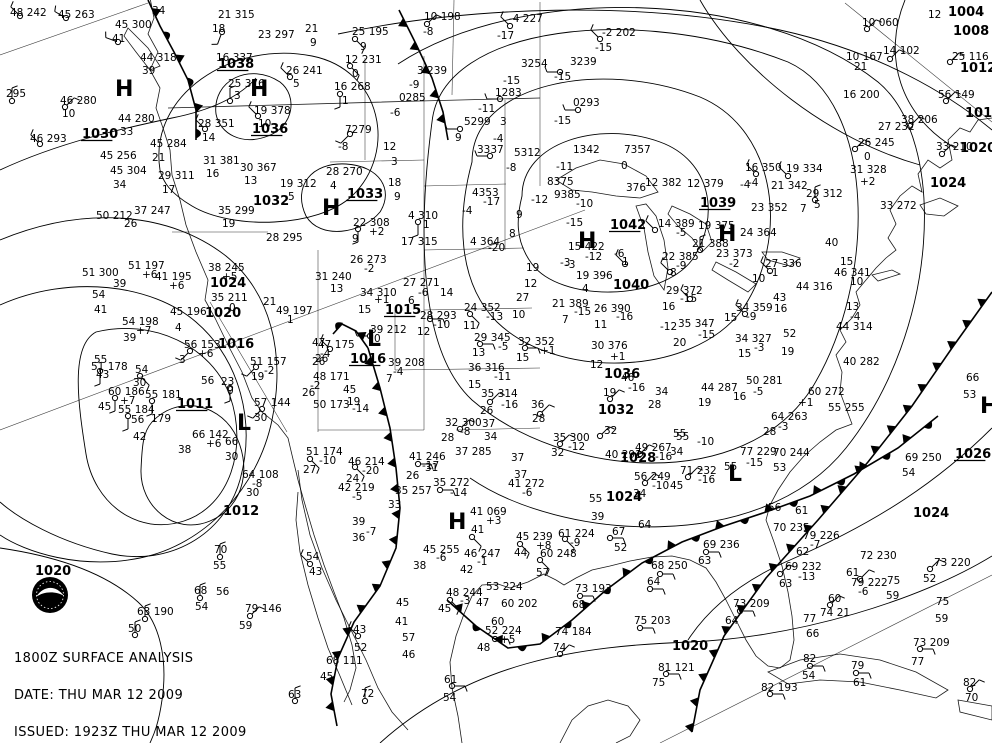 This screenshot has width=992, height=743. Describe the element at coordinates (482, 603) in the screenshot. I see `station-text: 47` at that location.